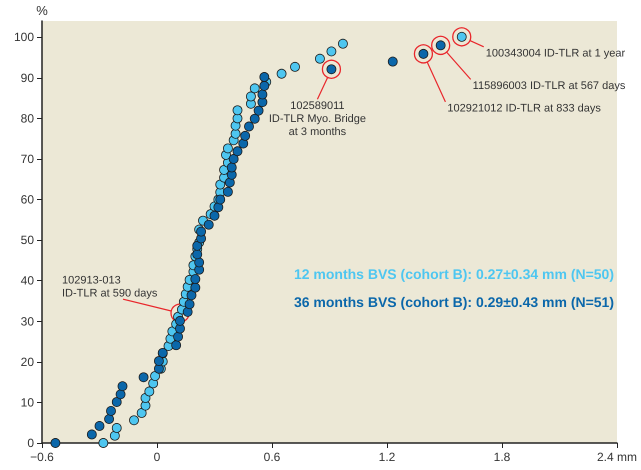 Image resolution: width=641 pixels, height=470 pixels. What do you see at coordinates (27, 281) in the screenshot?
I see `y-tick-label: 40` at bounding box center [27, 281].